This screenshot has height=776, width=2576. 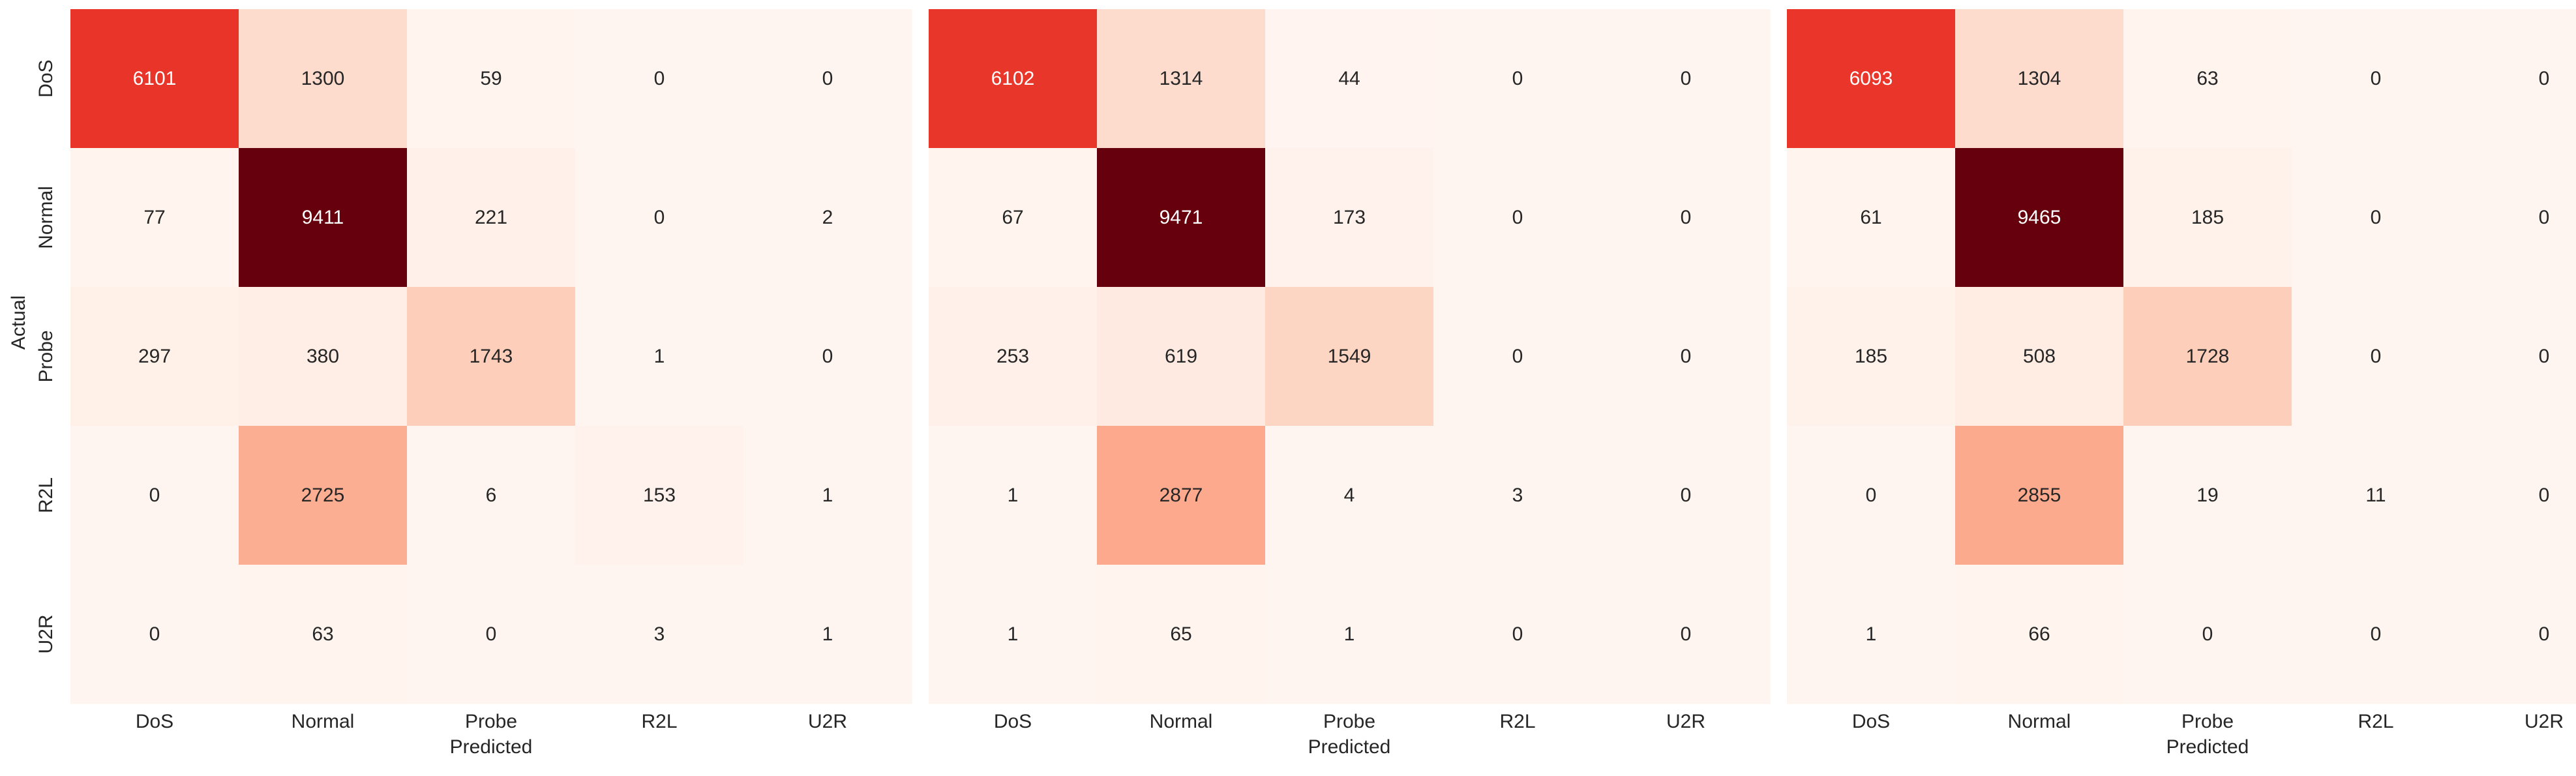 I want to click on cell-value-label: 508, so click(x=2039, y=356).